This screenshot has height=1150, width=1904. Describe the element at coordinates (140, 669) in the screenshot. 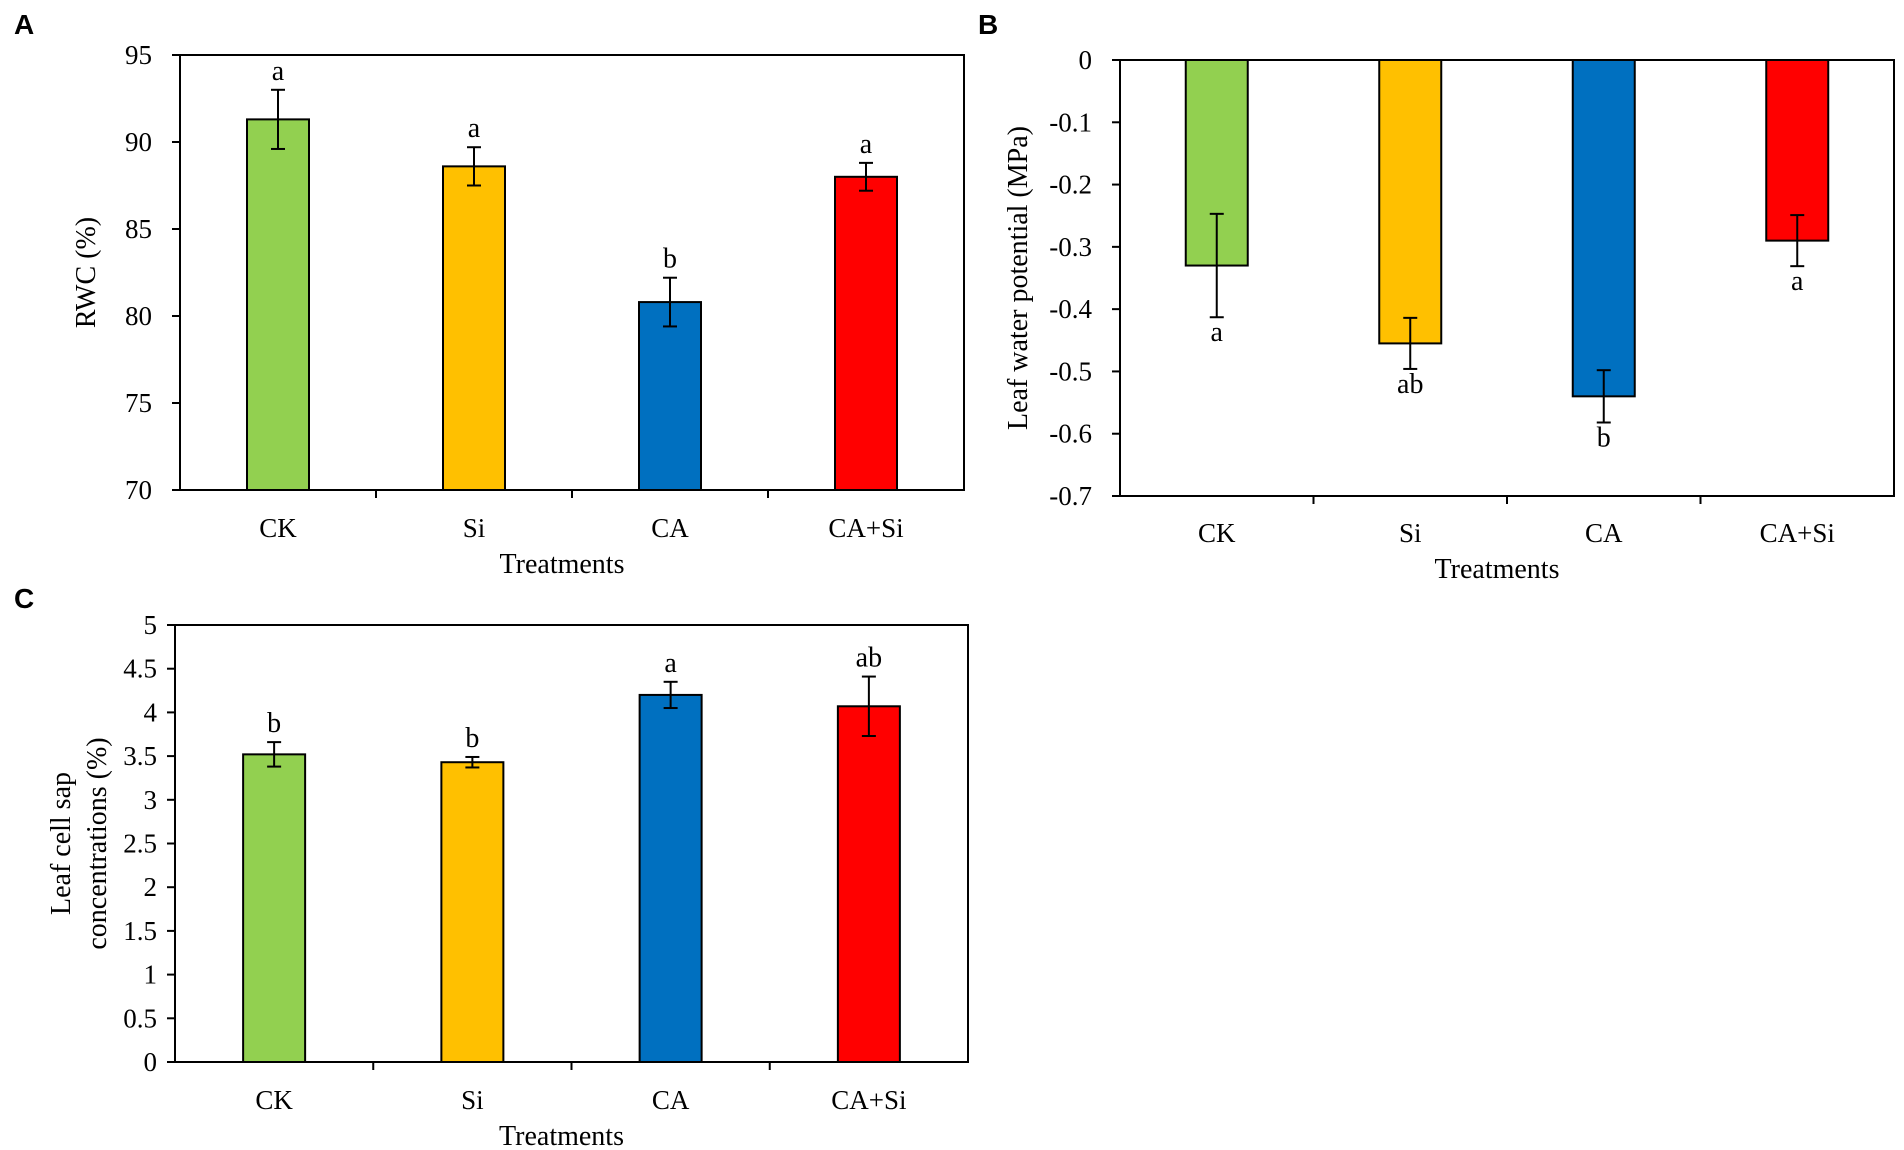

I see `y-tick-label: 4.5` at that location.